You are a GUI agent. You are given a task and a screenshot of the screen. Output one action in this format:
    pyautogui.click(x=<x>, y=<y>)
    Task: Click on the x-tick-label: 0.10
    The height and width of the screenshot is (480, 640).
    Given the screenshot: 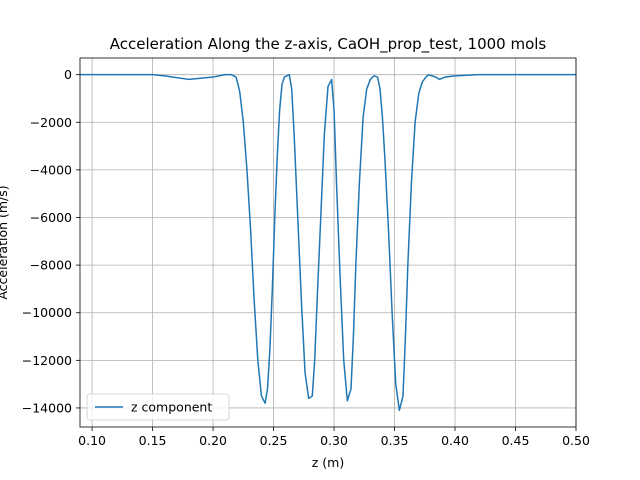 What is the action you would take?
    pyautogui.click(x=92, y=440)
    